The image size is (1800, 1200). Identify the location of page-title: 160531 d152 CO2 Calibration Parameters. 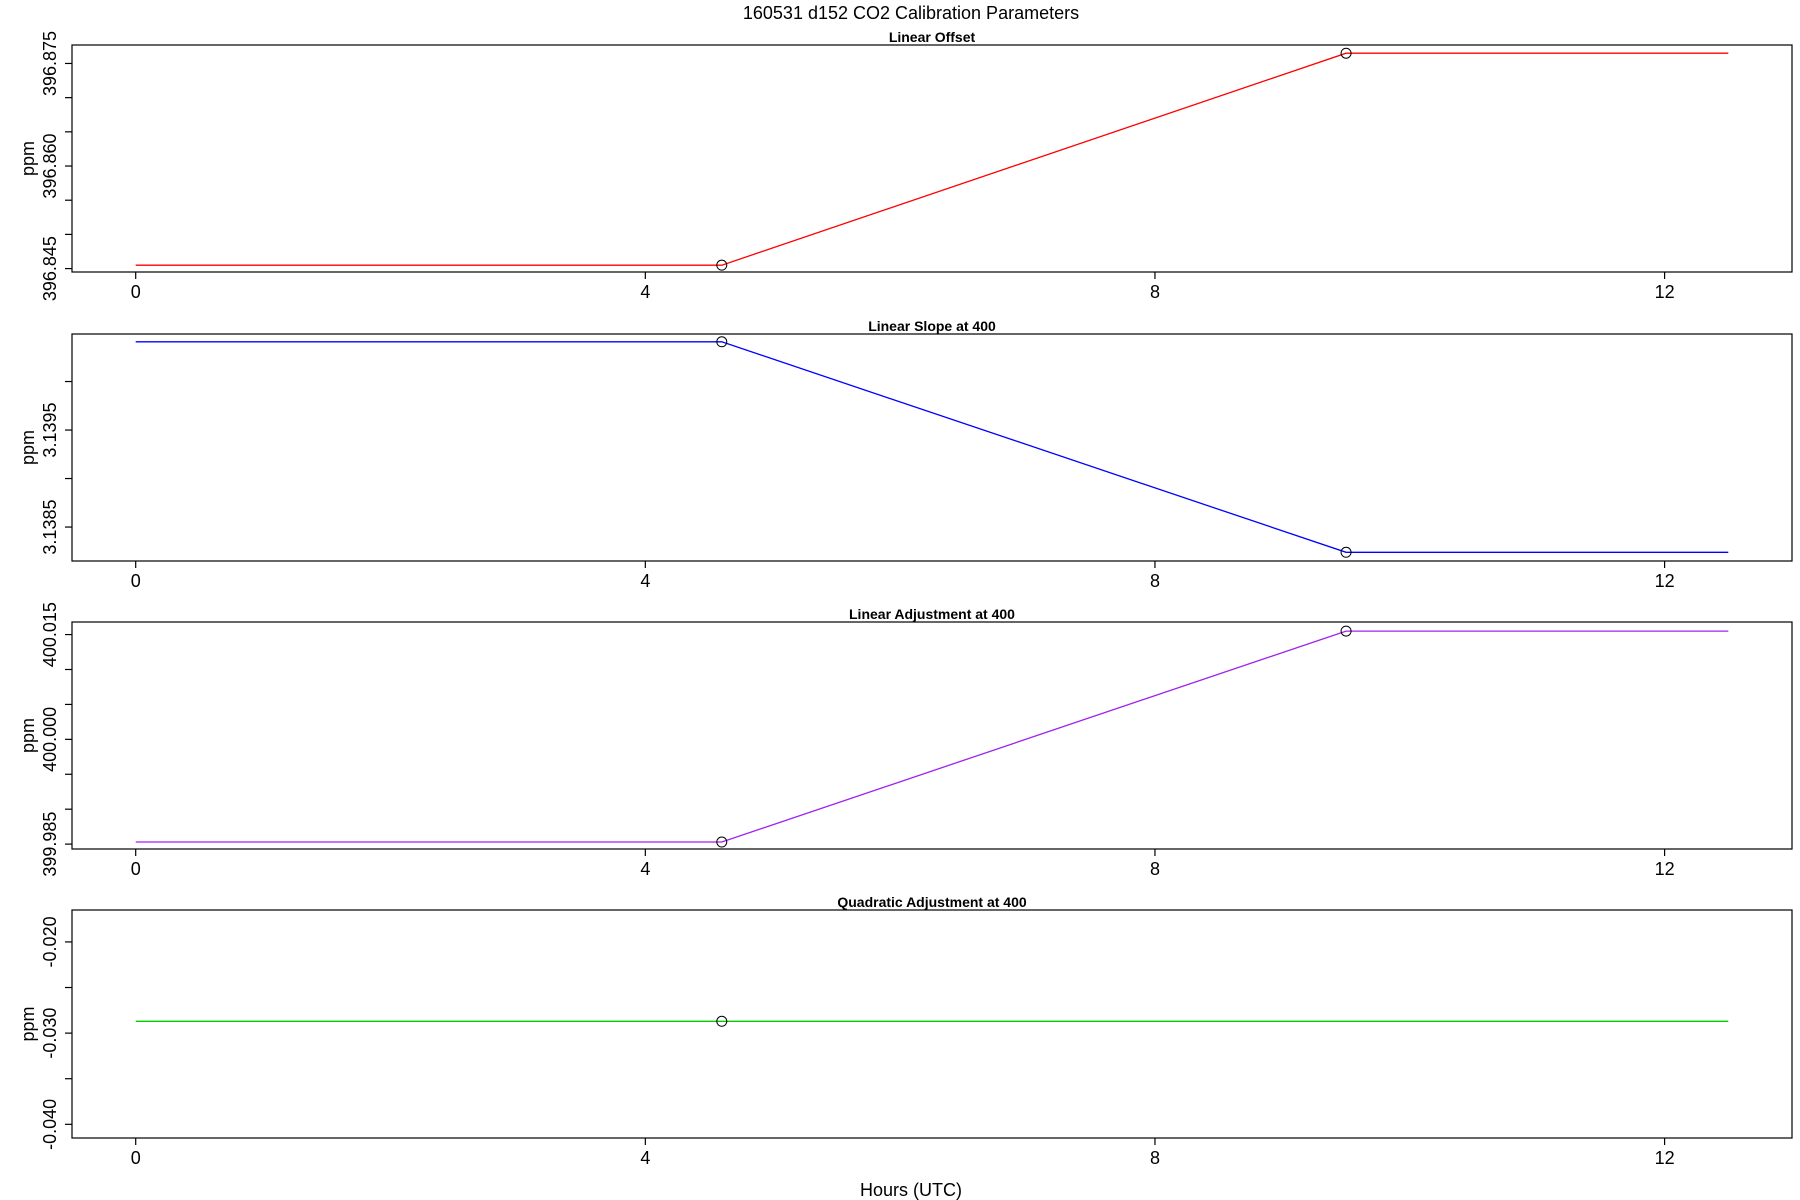
(911, 13).